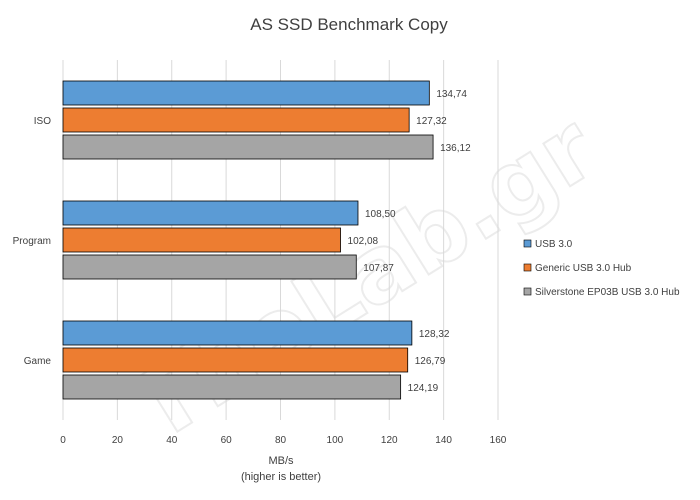  What do you see at coordinates (583, 268) in the screenshot?
I see `legend-label: Generic USB 3.0 Hub` at bounding box center [583, 268].